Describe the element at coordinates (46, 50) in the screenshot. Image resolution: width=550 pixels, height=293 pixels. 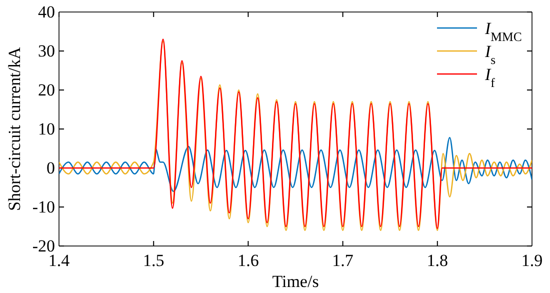
I see `y-tick-label: 30` at that location.